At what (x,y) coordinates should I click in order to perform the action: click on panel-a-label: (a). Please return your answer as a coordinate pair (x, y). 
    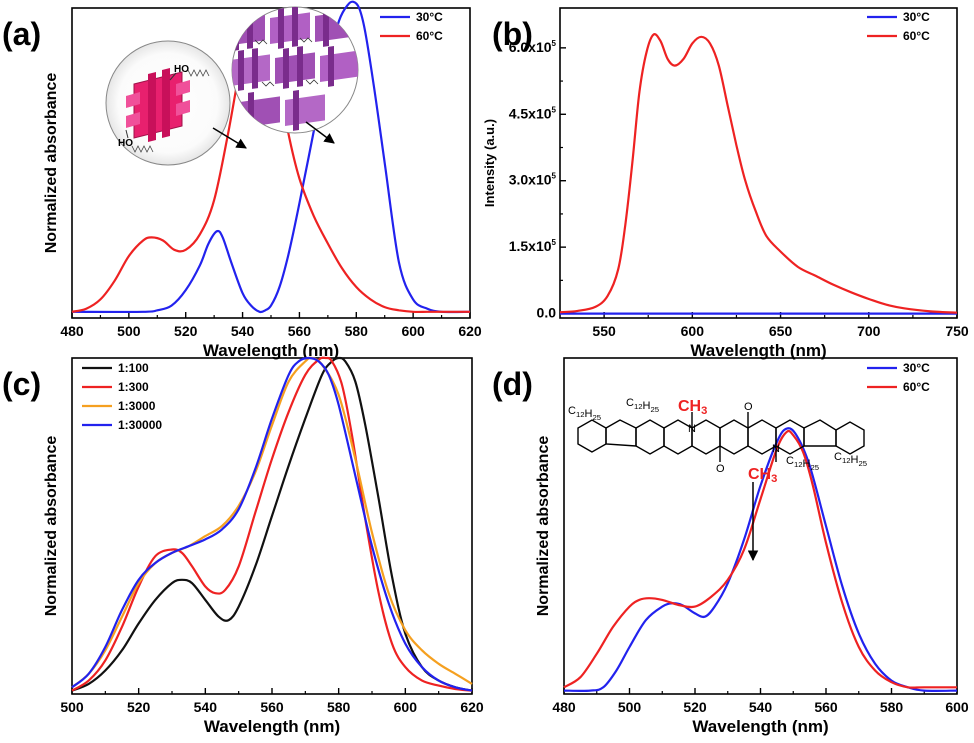
    Looking at the image, I should click on (21, 34).